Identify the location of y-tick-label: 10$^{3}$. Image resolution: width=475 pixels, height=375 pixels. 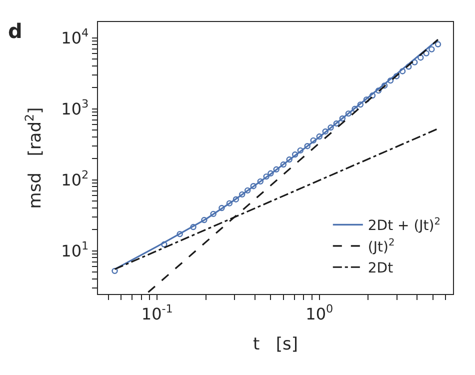
(75, 108).